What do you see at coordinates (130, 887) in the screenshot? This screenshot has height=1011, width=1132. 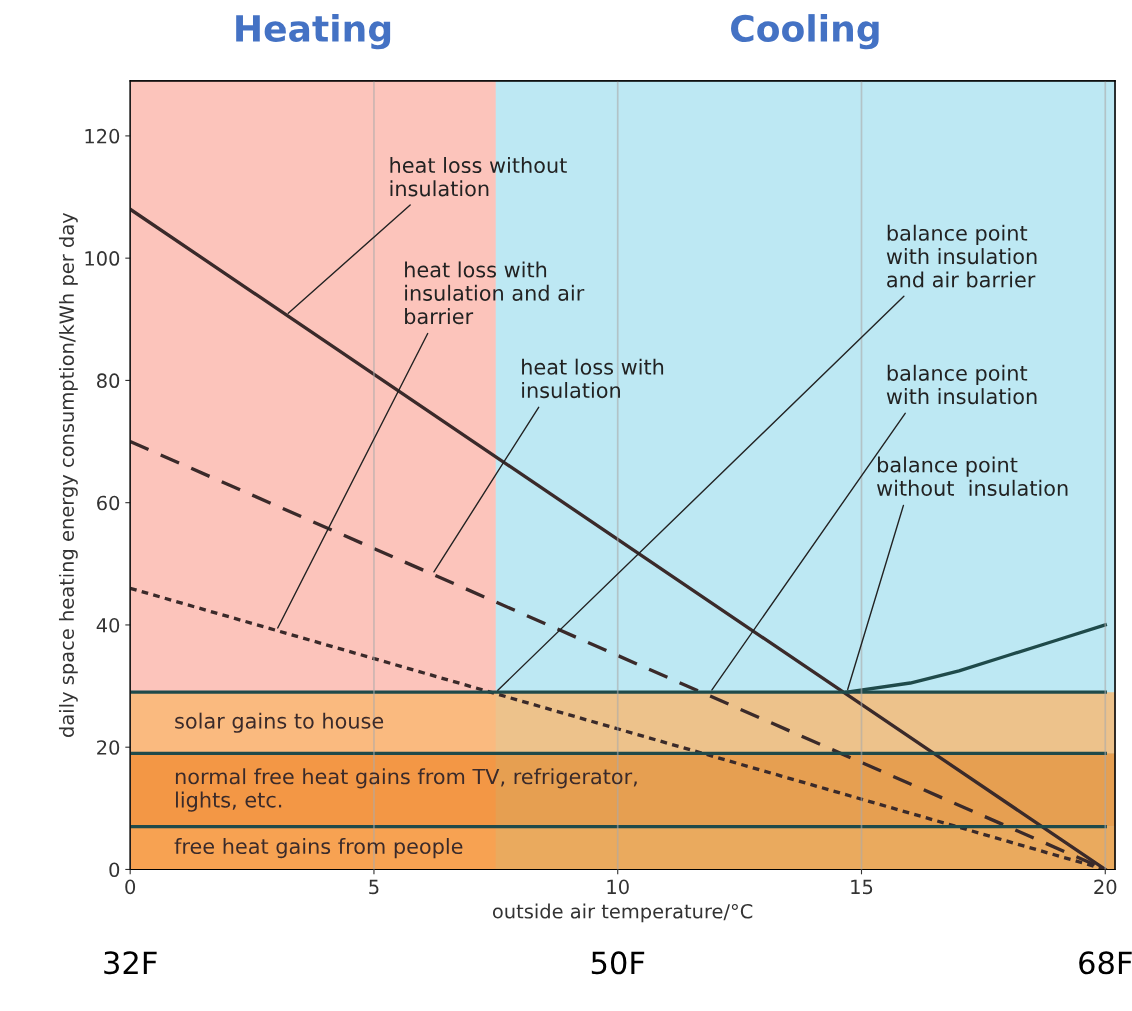 I see `x-tick-label: 0` at bounding box center [130, 887].